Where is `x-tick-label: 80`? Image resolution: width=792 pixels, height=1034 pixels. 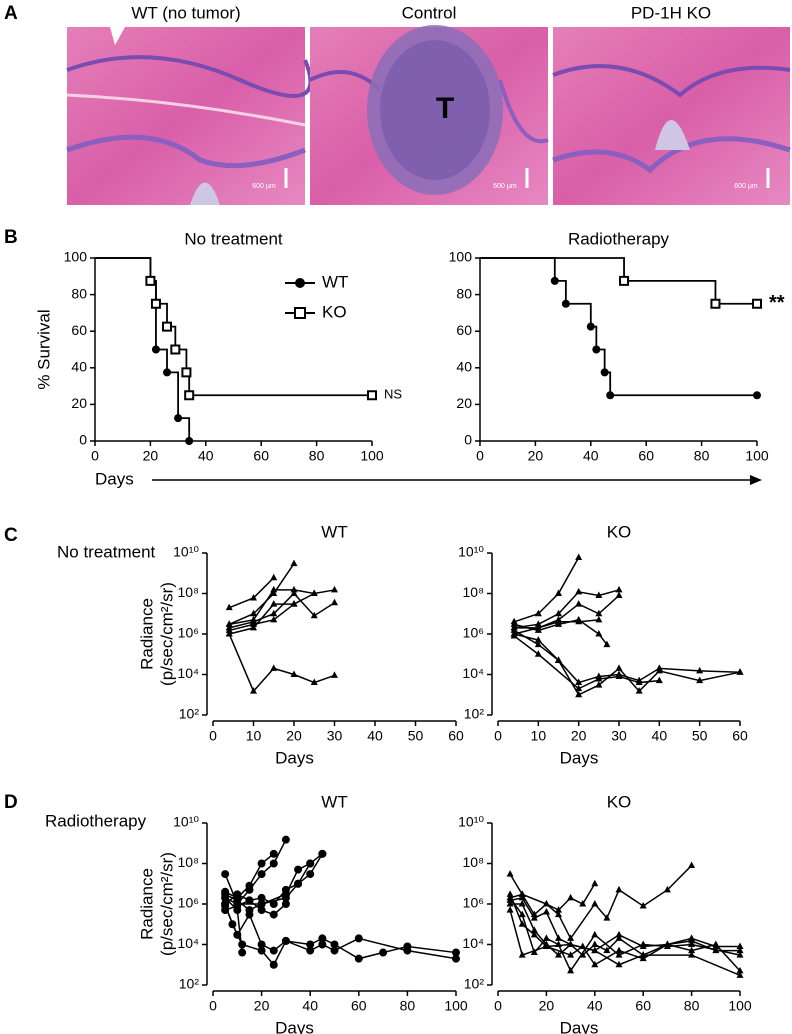
x-tick-label: 80 is located at coordinates (692, 1006).